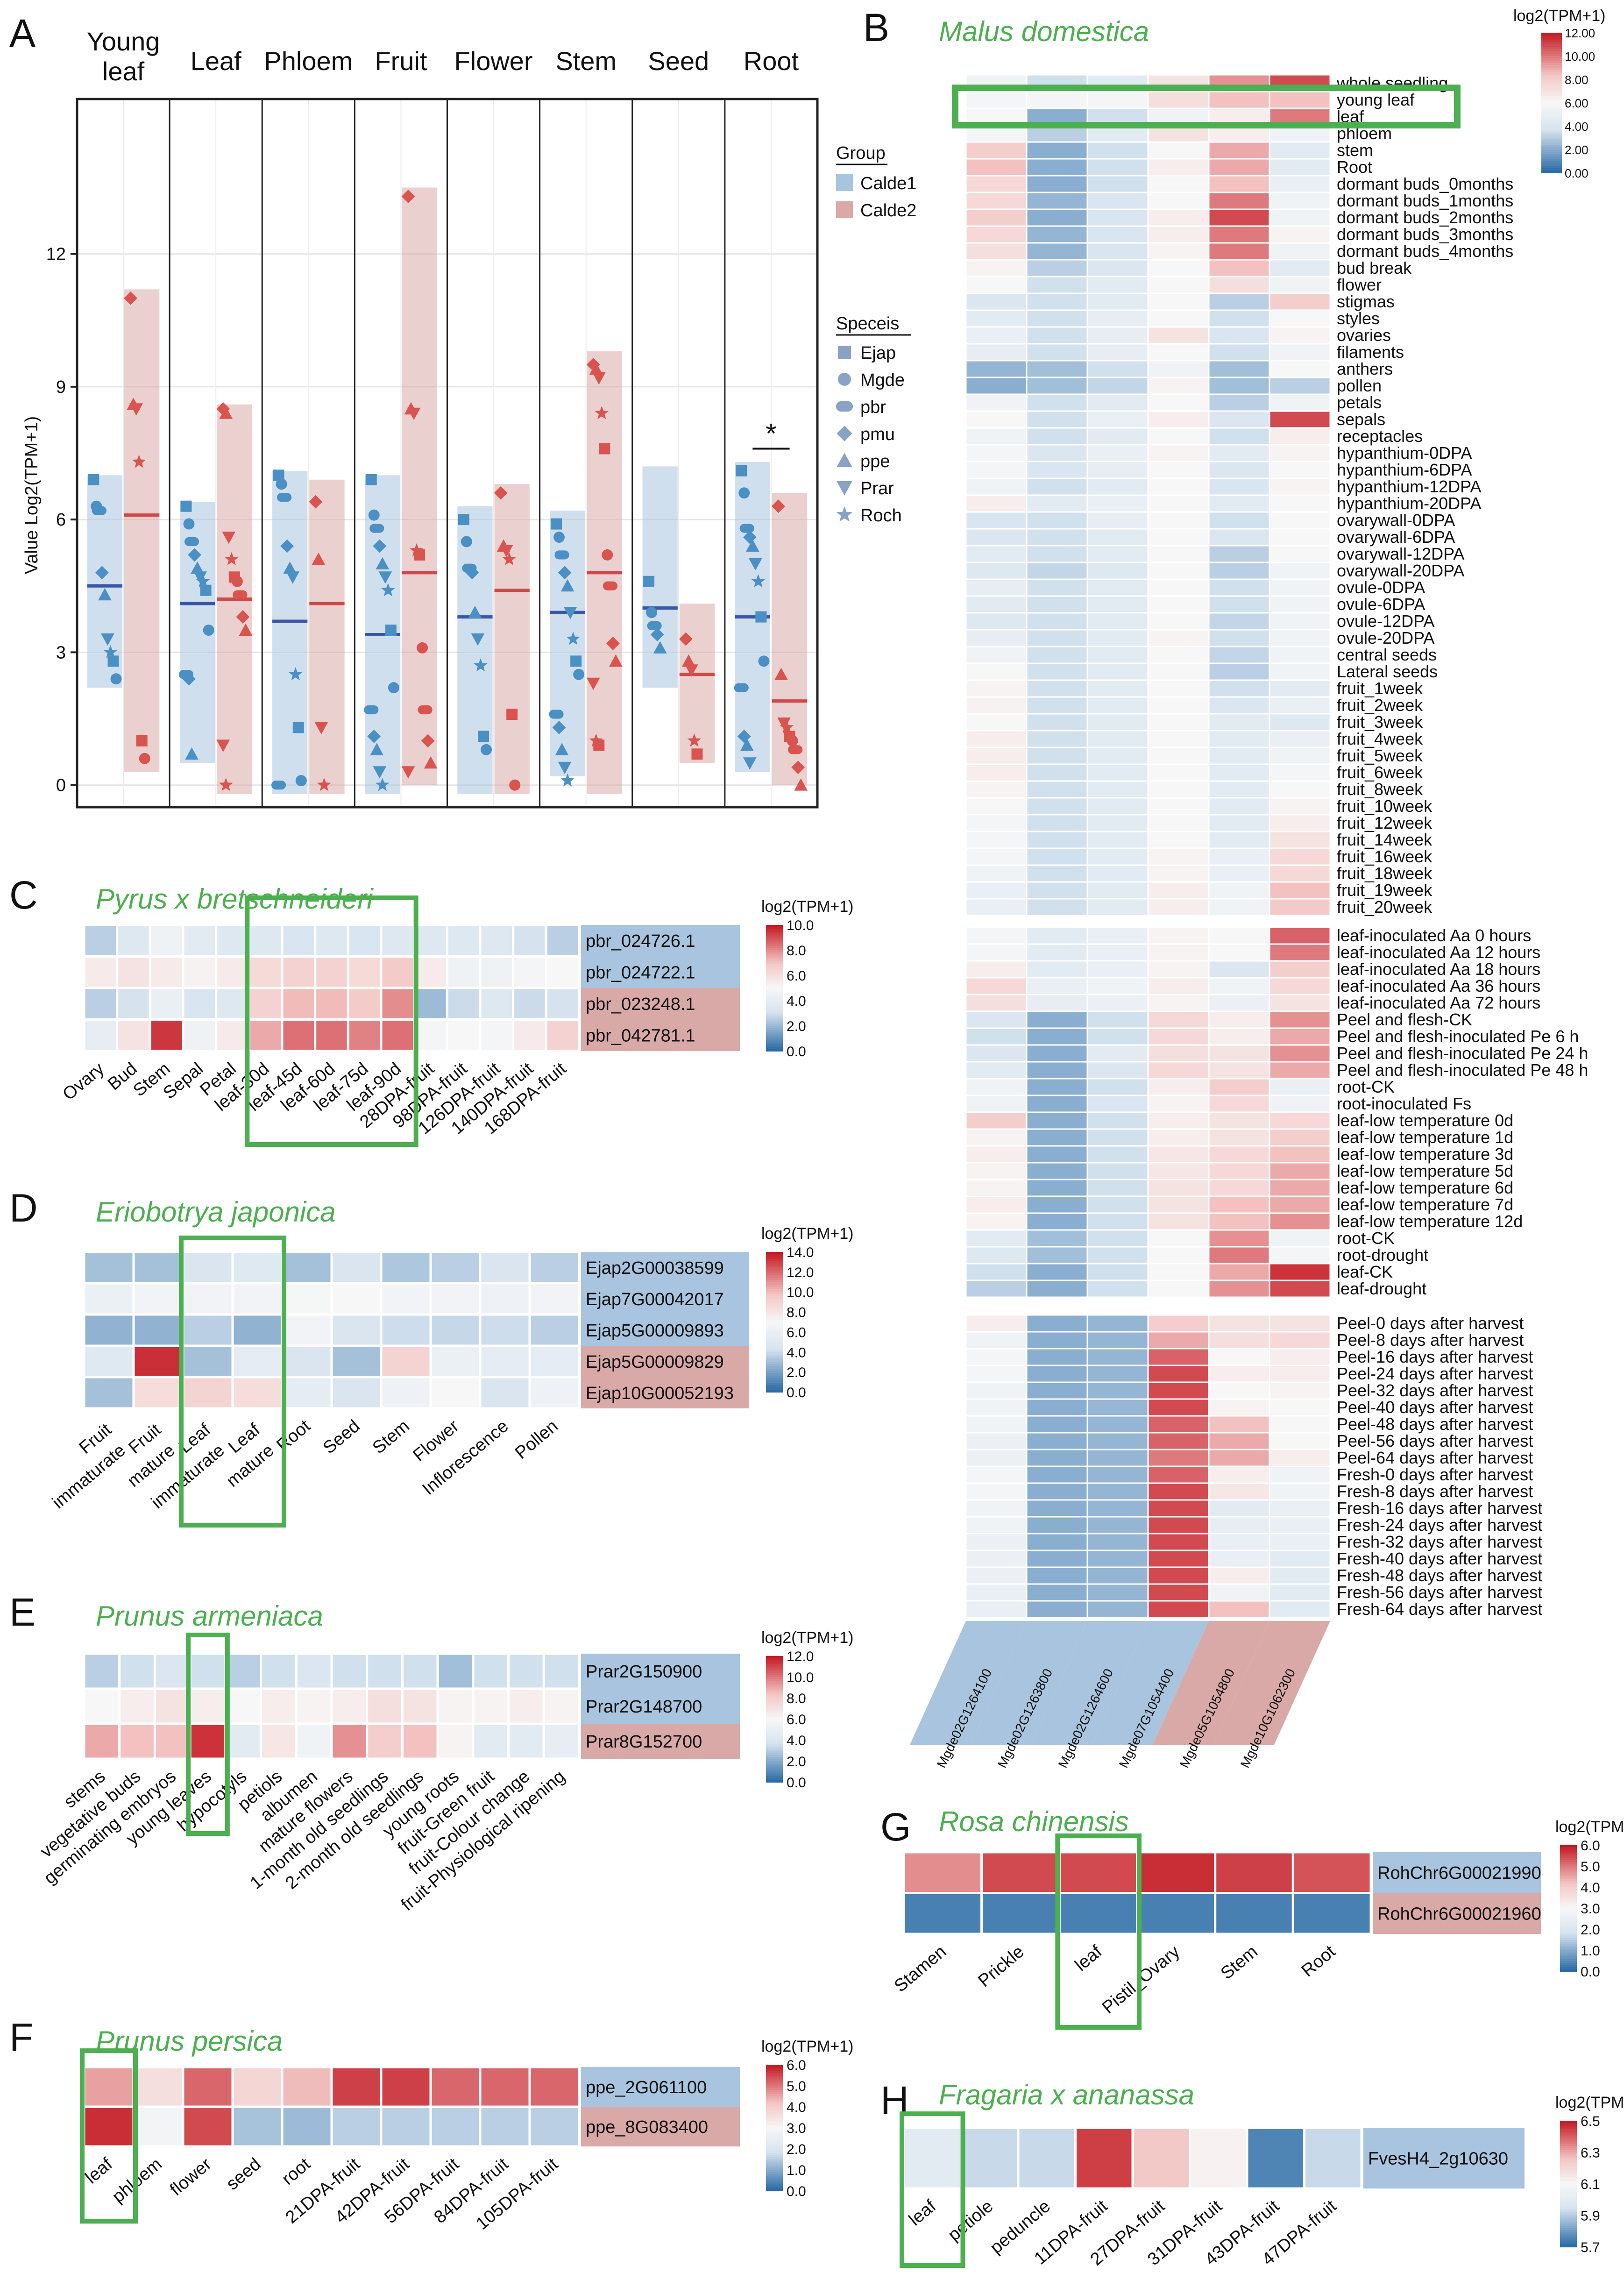  I want to click on colorbar: log2(TPM+1)6.05.04.03.02.01.00.0, so click(807, 2118).